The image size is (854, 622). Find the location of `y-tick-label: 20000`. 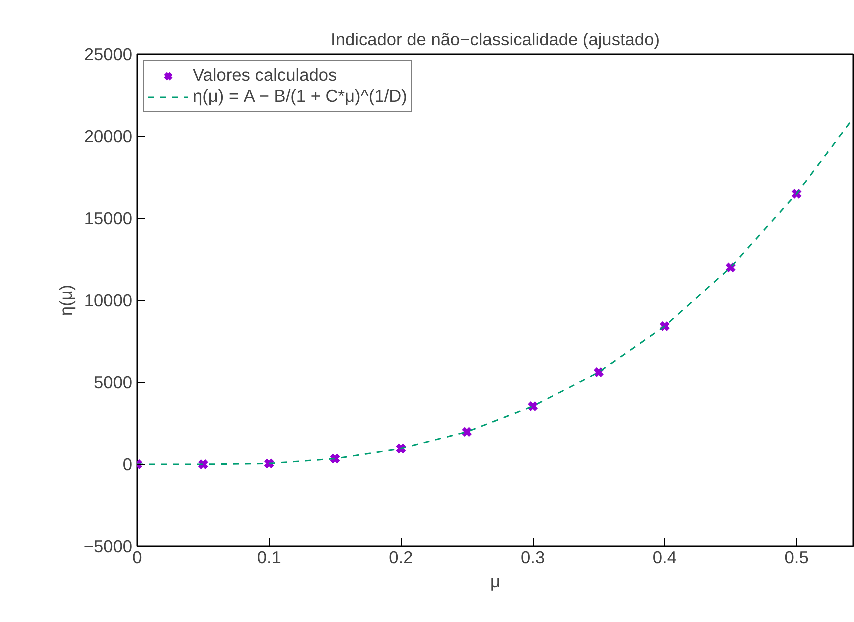

y-tick-label: 20000 is located at coordinates (108, 136).